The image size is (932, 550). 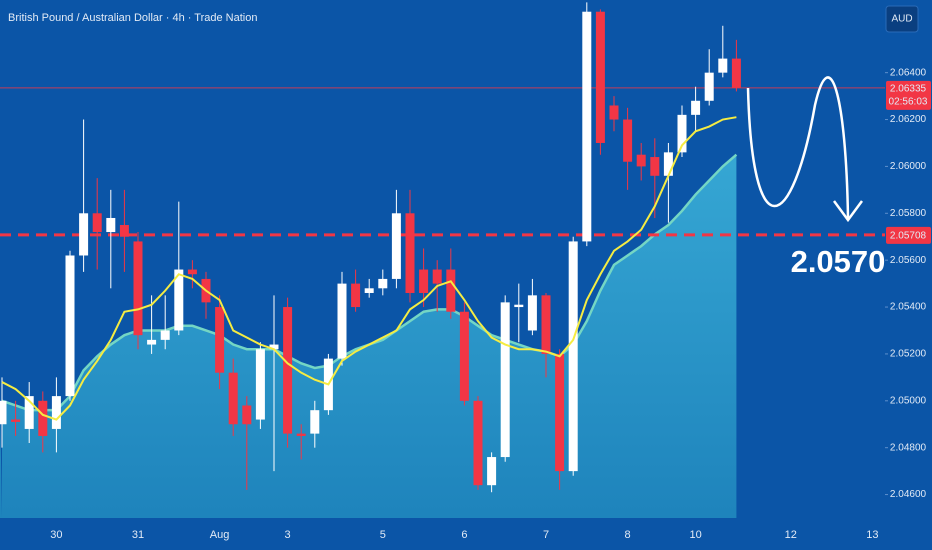 I want to click on level-label: 2.05708, so click(x=908, y=235).